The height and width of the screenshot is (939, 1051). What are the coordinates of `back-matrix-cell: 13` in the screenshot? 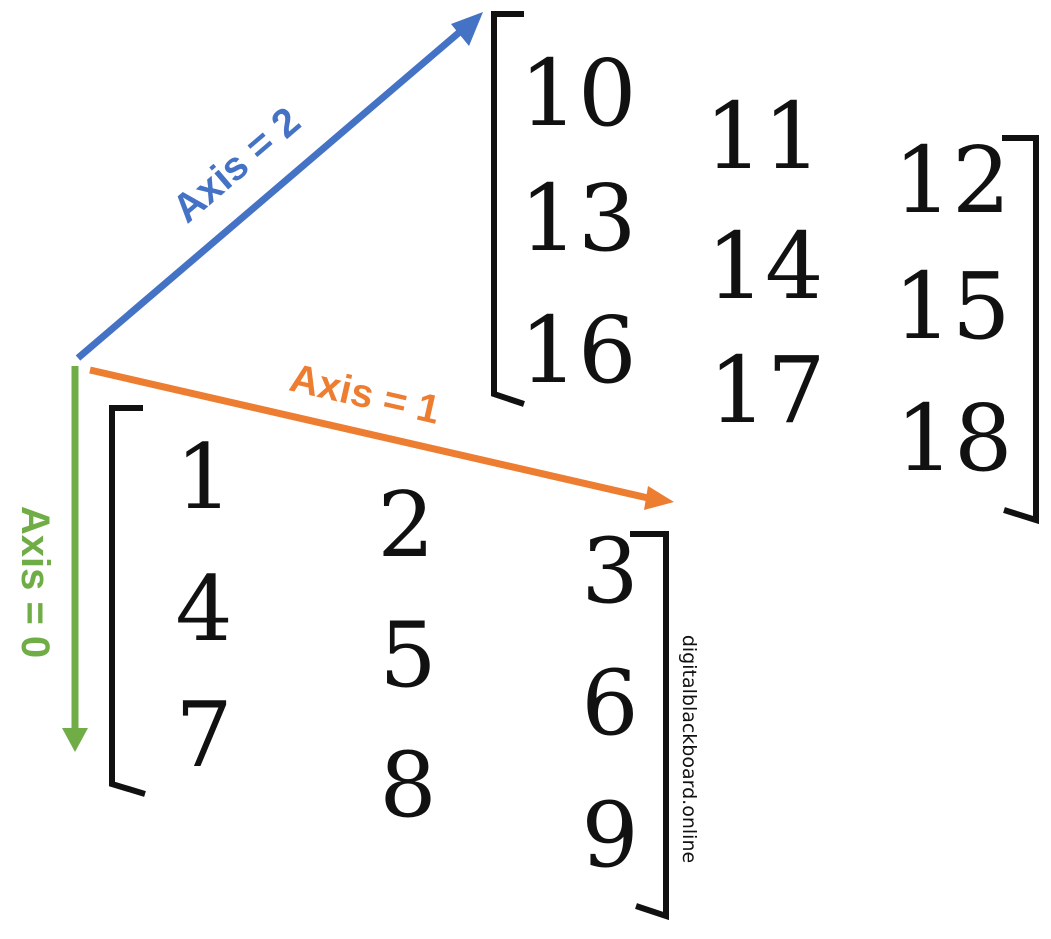 It's located at (577, 218).